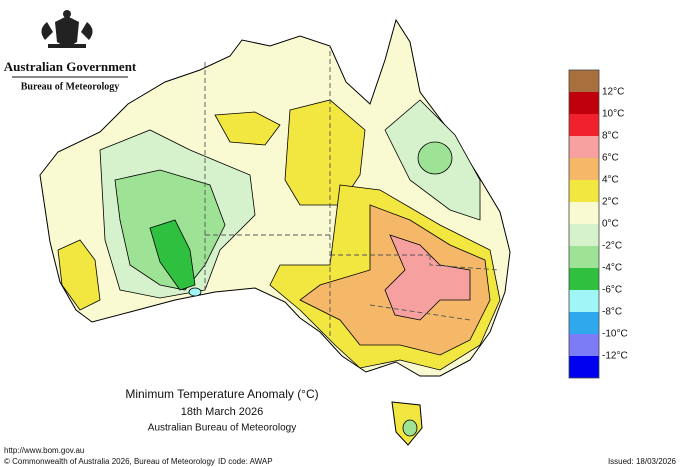 Image resolution: width=680 pixels, height=467 pixels. I want to click on legend-label: 4°C, so click(610, 180).